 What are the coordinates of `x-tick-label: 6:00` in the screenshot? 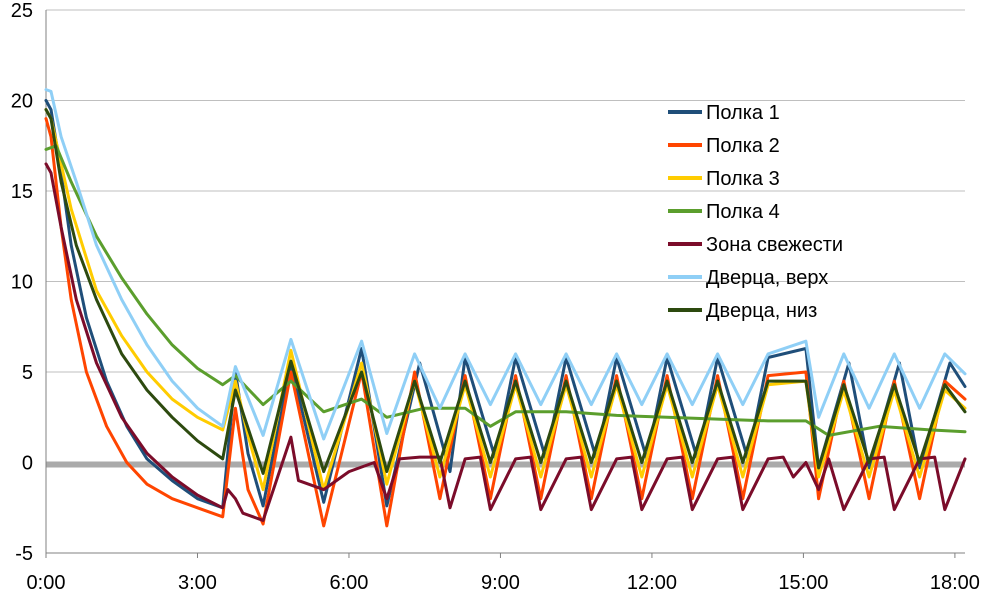 It's located at (348, 583).